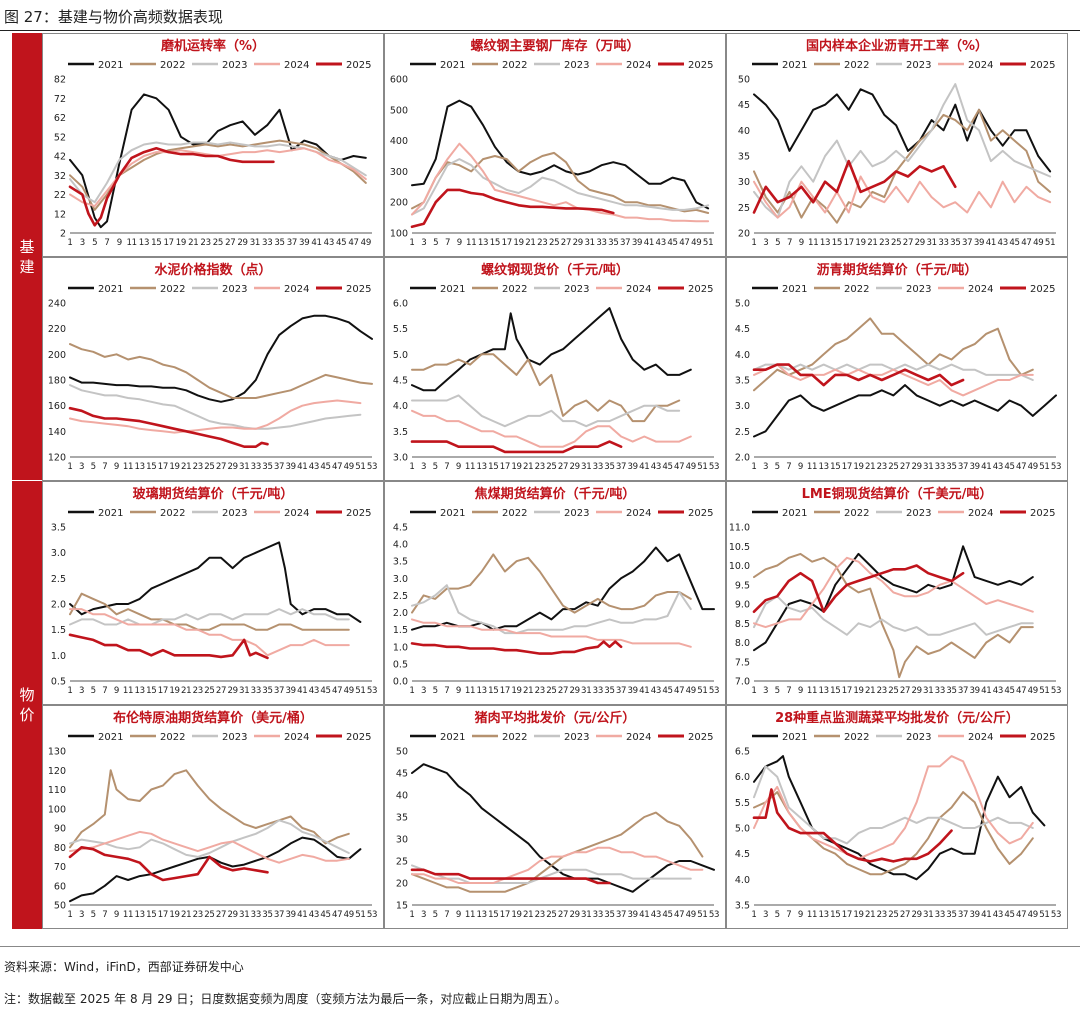 This screenshot has height=1019, width=1080. What do you see at coordinates (60, 848) in the screenshot?
I see `y-tick-label: 80` at bounding box center [60, 848].